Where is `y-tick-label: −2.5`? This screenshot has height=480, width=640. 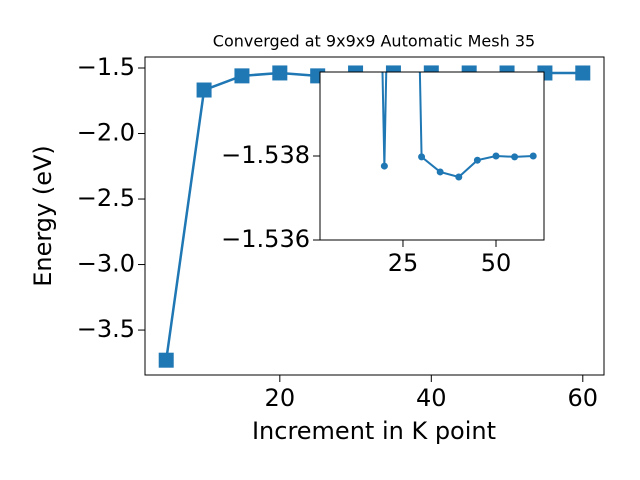
y-tick-label: −2.5 is located at coordinates (106, 198).